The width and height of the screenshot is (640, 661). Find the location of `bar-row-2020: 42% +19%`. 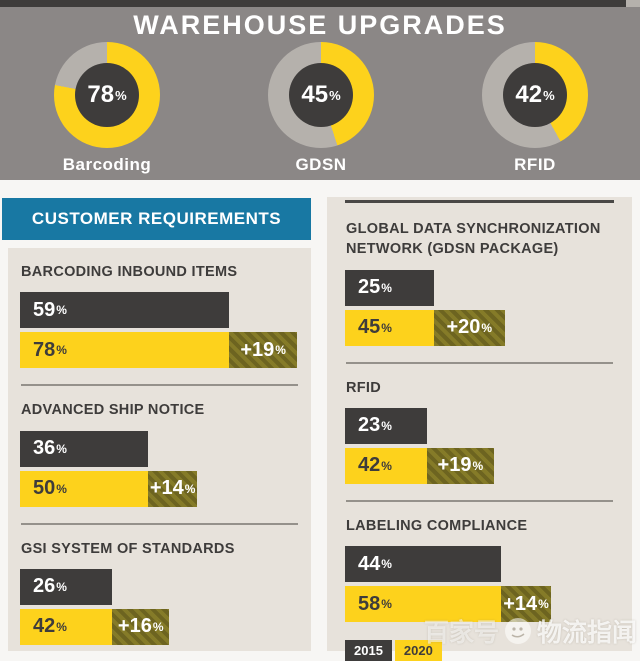

bar-row-2020: 42% +19% is located at coordinates (479, 465).